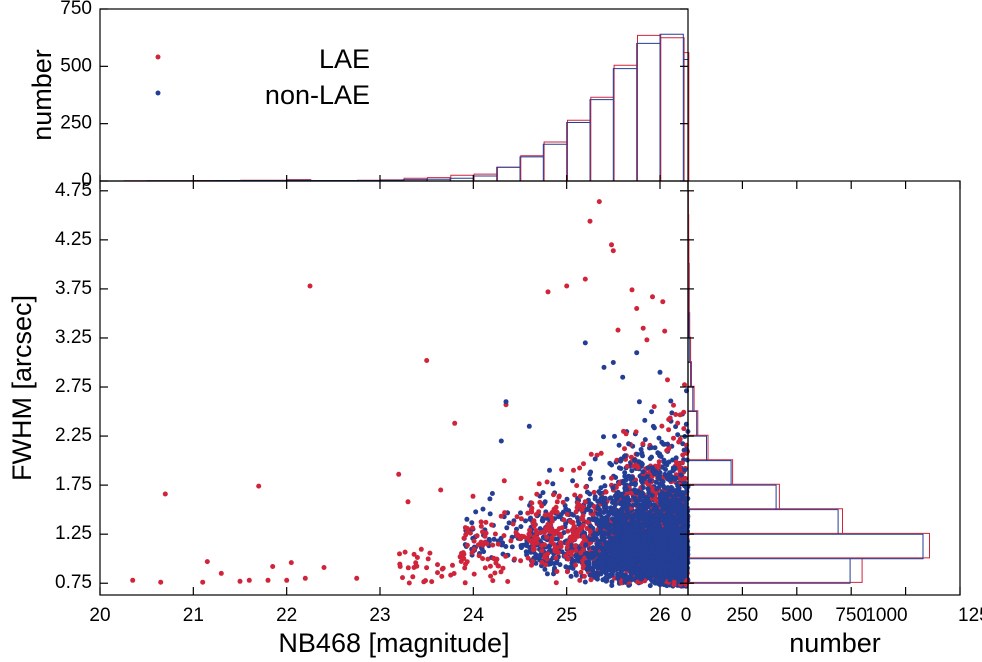 Image resolution: width=982 pixels, height=662 pixels. Describe the element at coordinates (659, 615) in the screenshot. I see `scatter-xtick-label: 26` at that location.